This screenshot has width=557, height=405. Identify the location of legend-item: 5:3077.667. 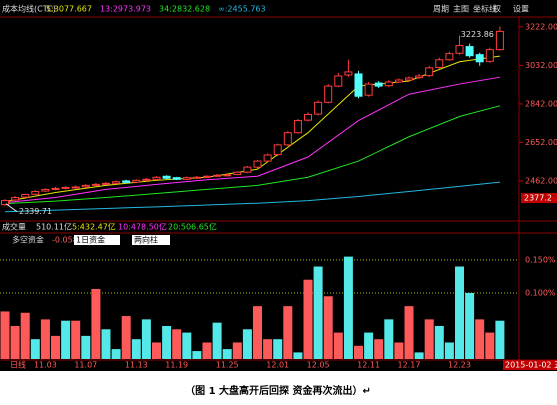
(69, 9).